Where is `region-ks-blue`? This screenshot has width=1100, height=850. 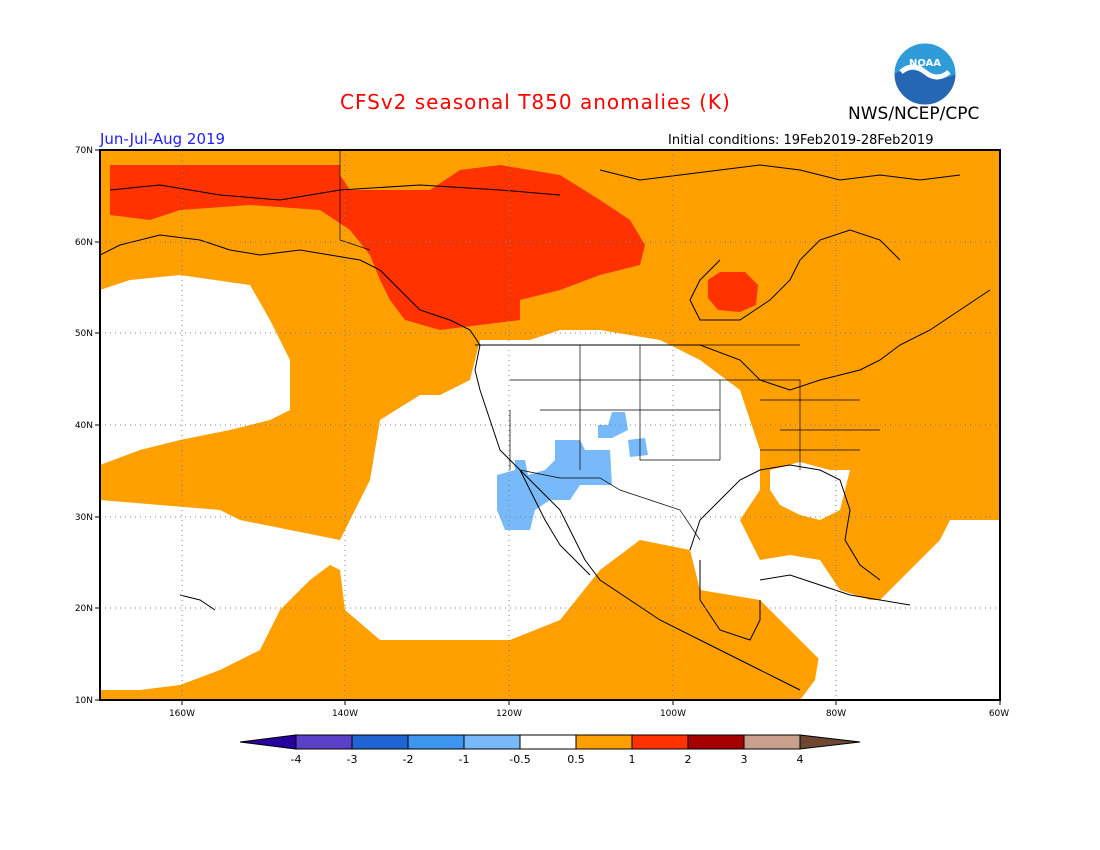
region-ks-blue is located at coordinates (638, 447).